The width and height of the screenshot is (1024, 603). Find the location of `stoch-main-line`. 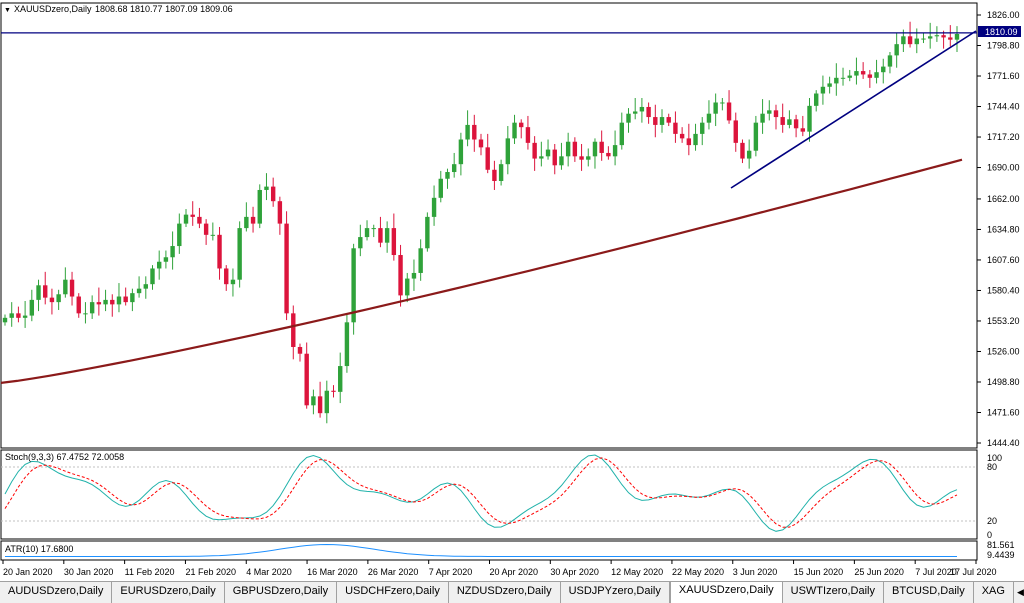

stoch-main-line is located at coordinates (481, 493).